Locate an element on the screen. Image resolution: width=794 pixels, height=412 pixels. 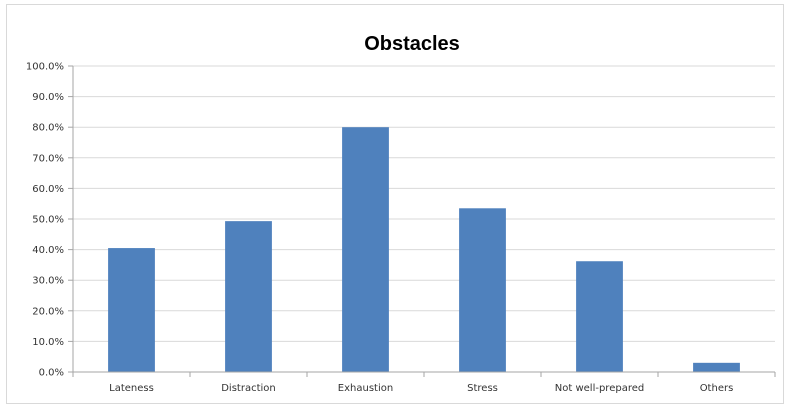
bar-stress is located at coordinates (482, 290).